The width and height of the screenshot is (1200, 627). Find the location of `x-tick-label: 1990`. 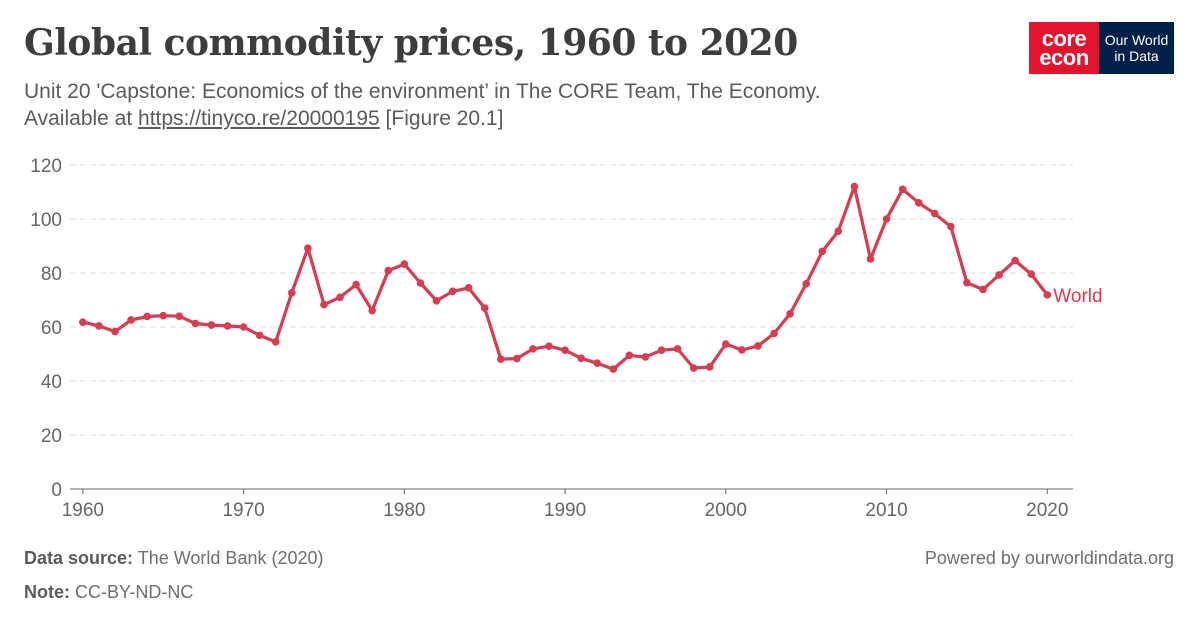

x-tick-label: 1990 is located at coordinates (565, 510).